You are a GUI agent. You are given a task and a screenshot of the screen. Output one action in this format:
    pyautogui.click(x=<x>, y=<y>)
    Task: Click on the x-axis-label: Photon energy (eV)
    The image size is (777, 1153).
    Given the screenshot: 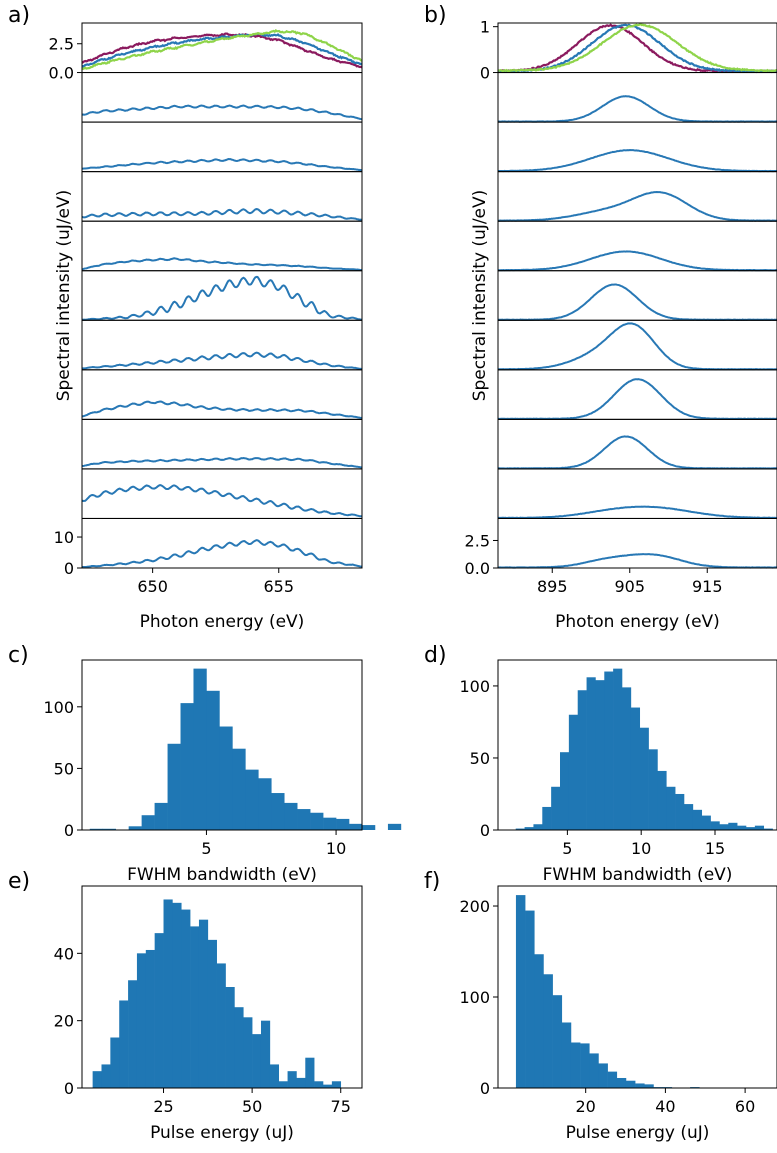 What is the action you would take?
    pyautogui.click(x=222, y=622)
    